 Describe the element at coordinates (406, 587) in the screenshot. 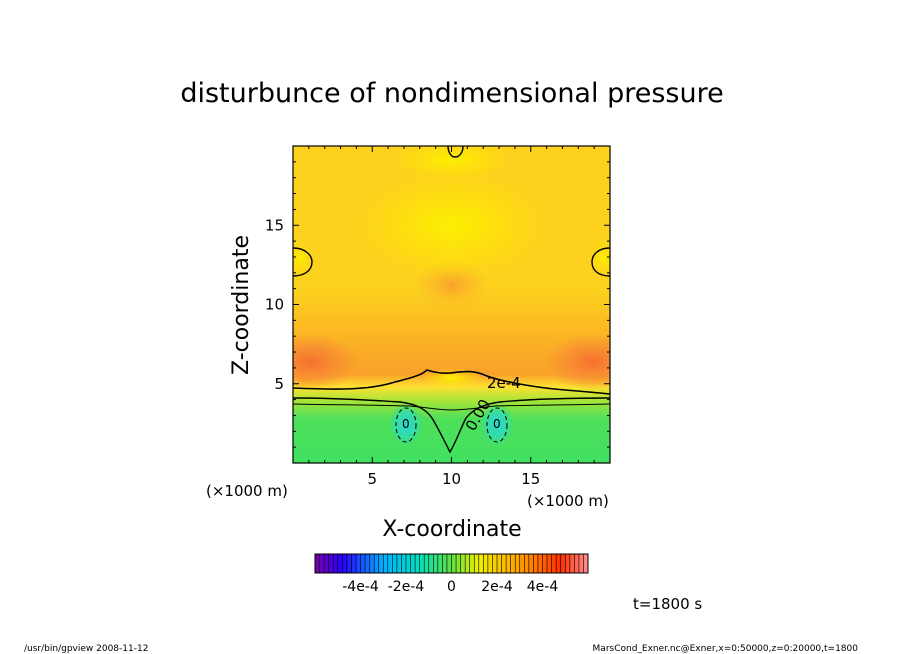

I see `colorbar-tick-label: -2e-4` at that location.